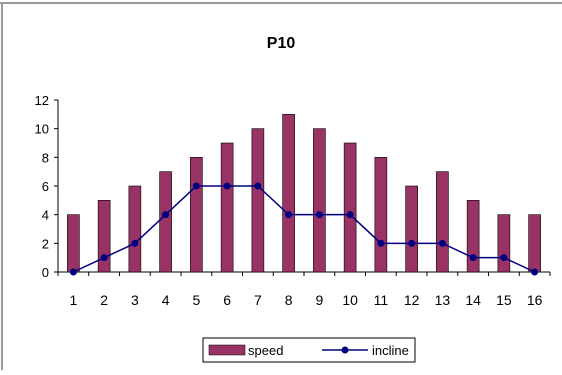 This screenshot has width=562, height=375. Describe the element at coordinates (42, 100) in the screenshot. I see `y-tick-label: 12` at that location.